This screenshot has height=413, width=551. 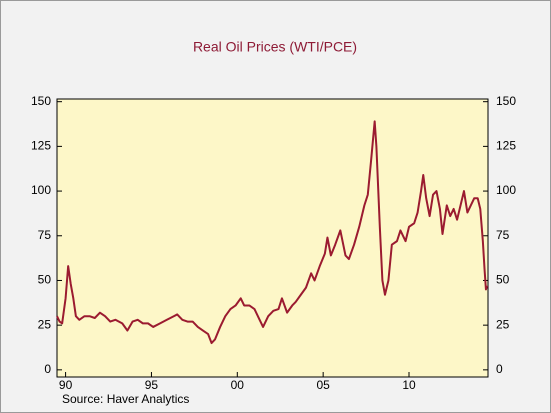 I want to click on y-tick-label: 75, so click(x=45, y=235).